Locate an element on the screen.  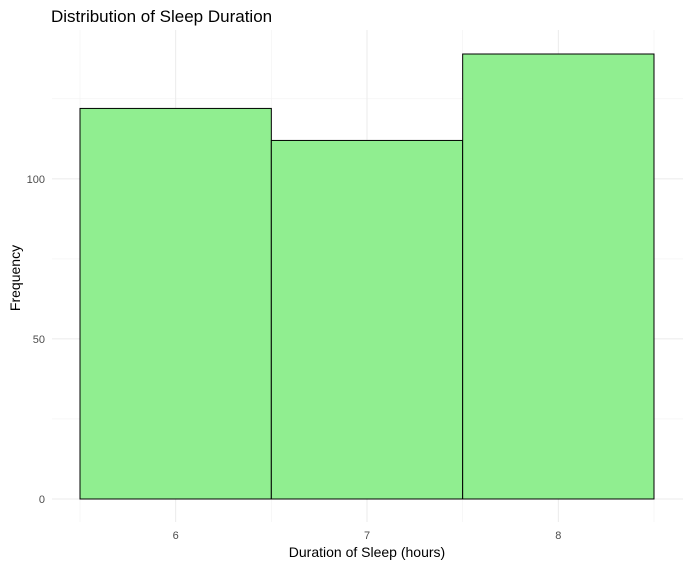
y-tick-label: 50 is located at coordinates (39, 340).